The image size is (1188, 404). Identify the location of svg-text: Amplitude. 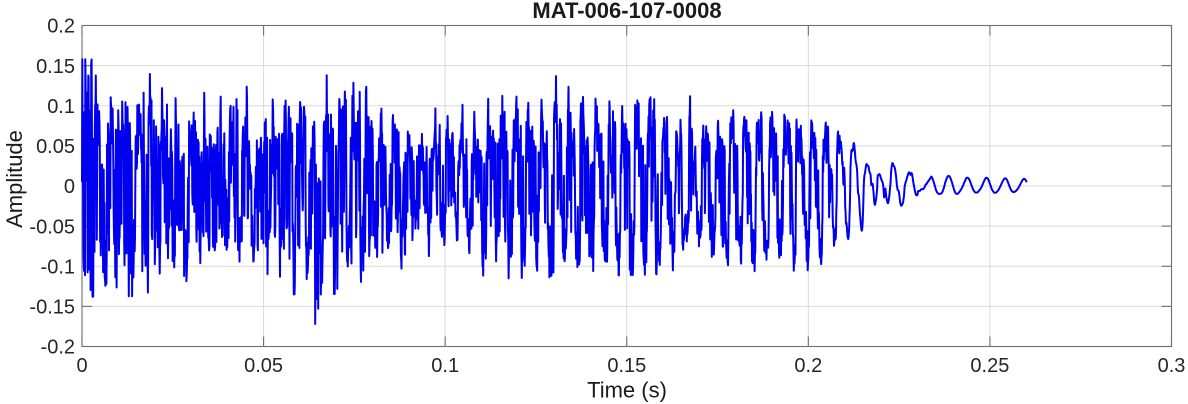
(14, 179).